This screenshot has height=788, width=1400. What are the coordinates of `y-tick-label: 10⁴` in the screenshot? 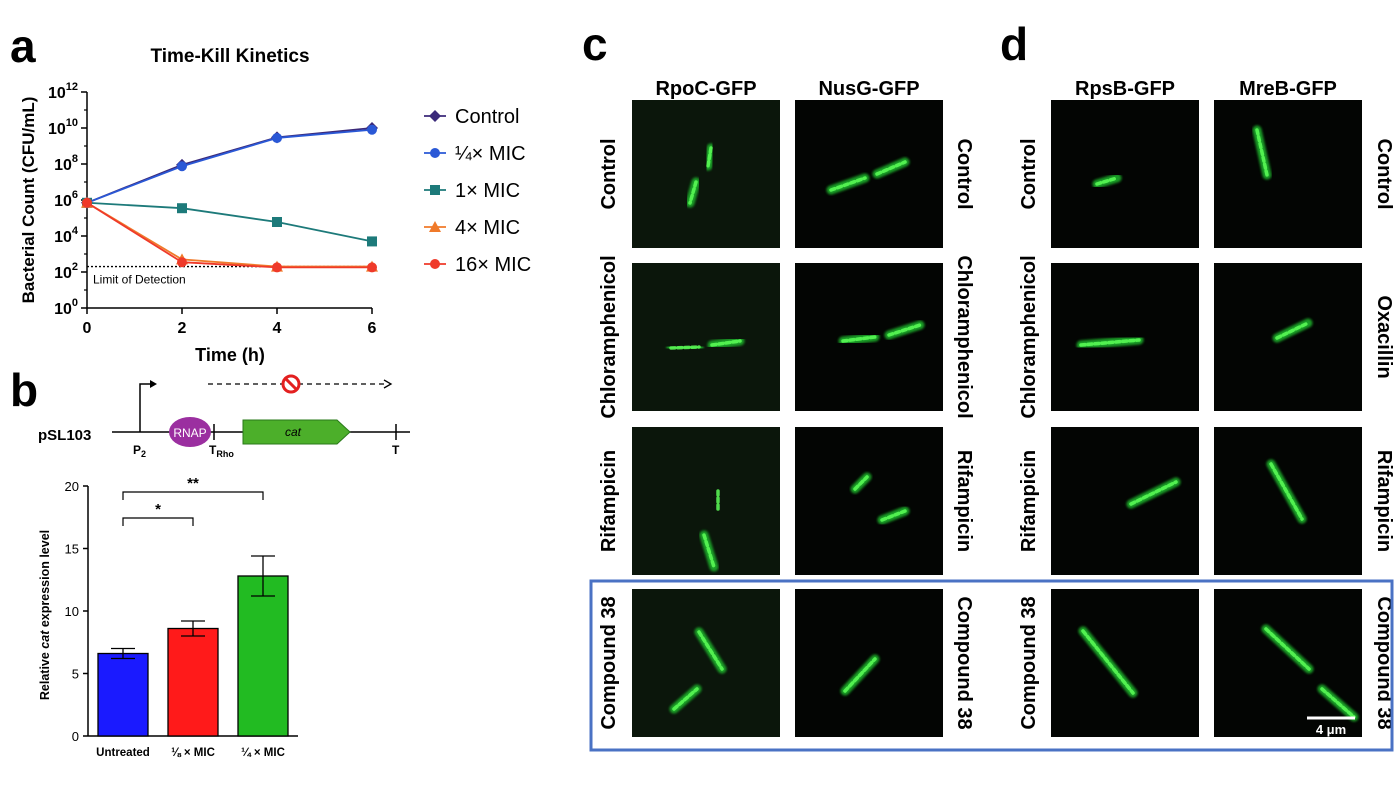 It's located at (66, 235).